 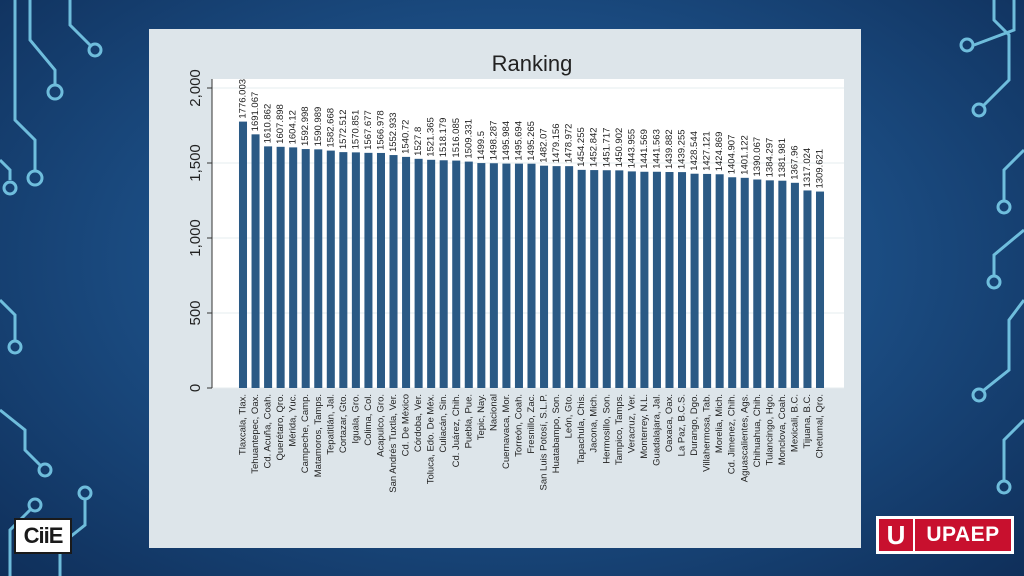 What do you see at coordinates (682, 425) in the screenshot?
I see `x-tick-label: La Paz, B.C.S.` at bounding box center [682, 425].